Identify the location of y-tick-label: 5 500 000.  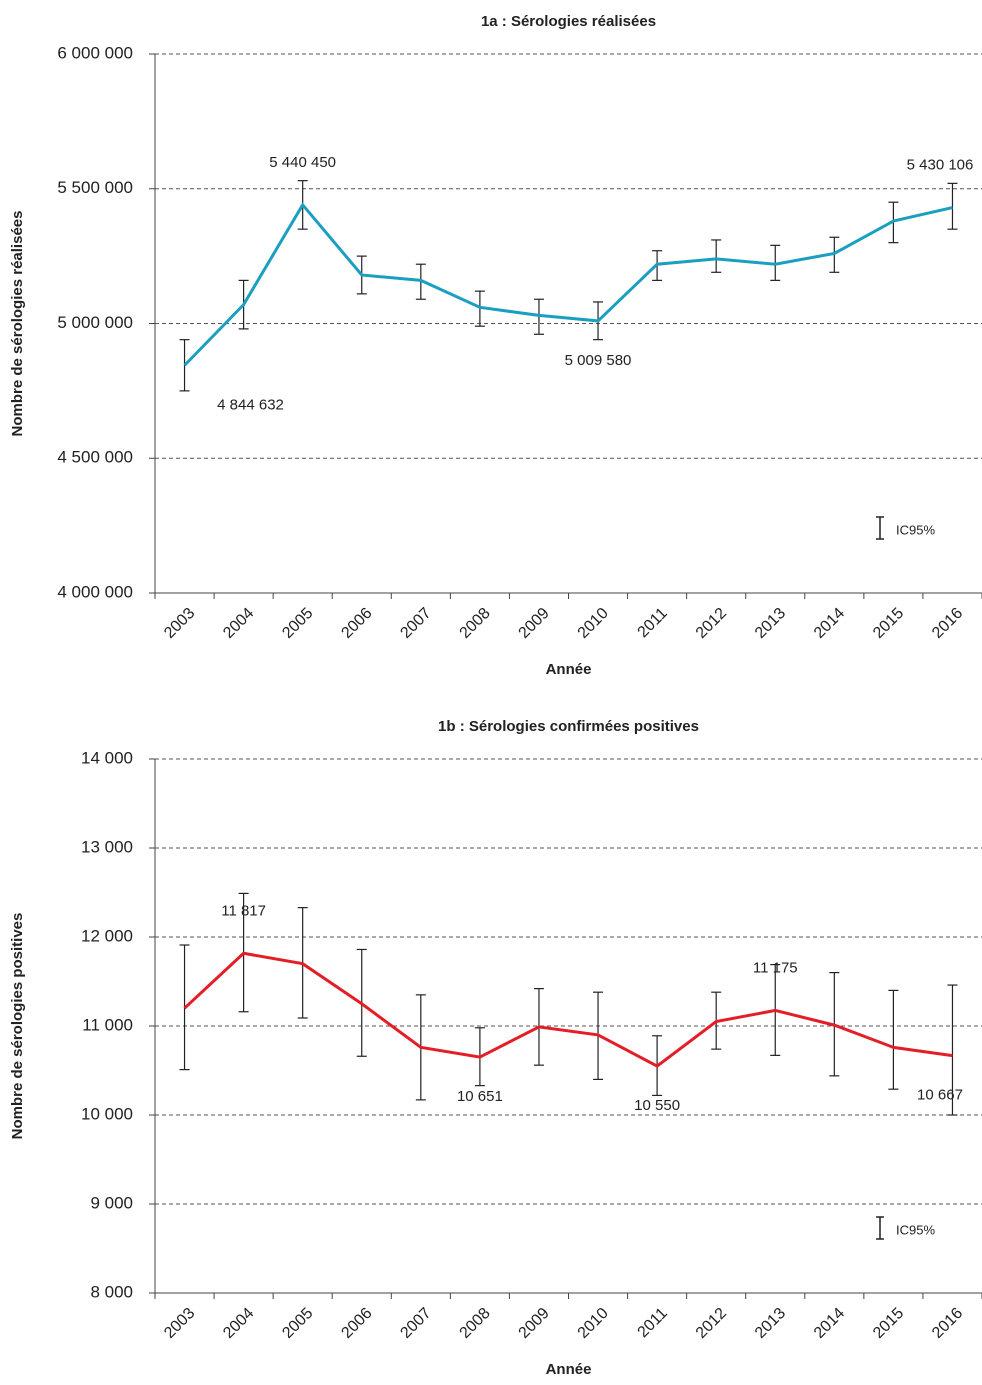
(95, 187).